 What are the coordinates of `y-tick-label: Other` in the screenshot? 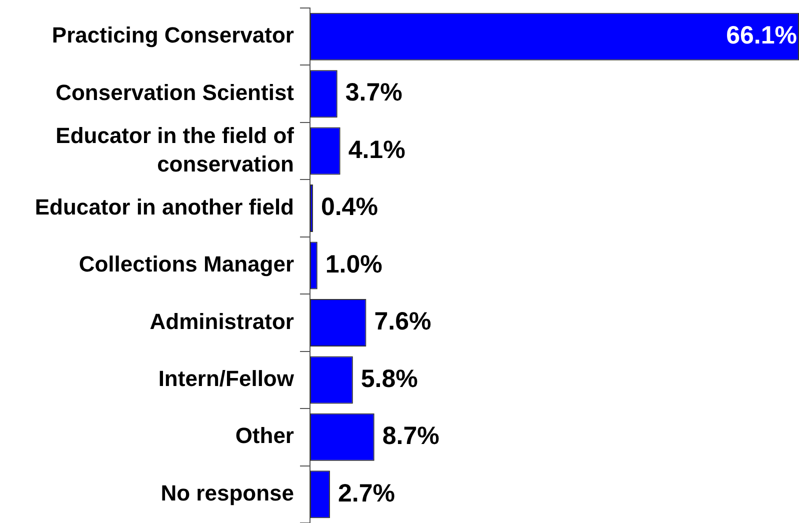 It's located at (264, 435).